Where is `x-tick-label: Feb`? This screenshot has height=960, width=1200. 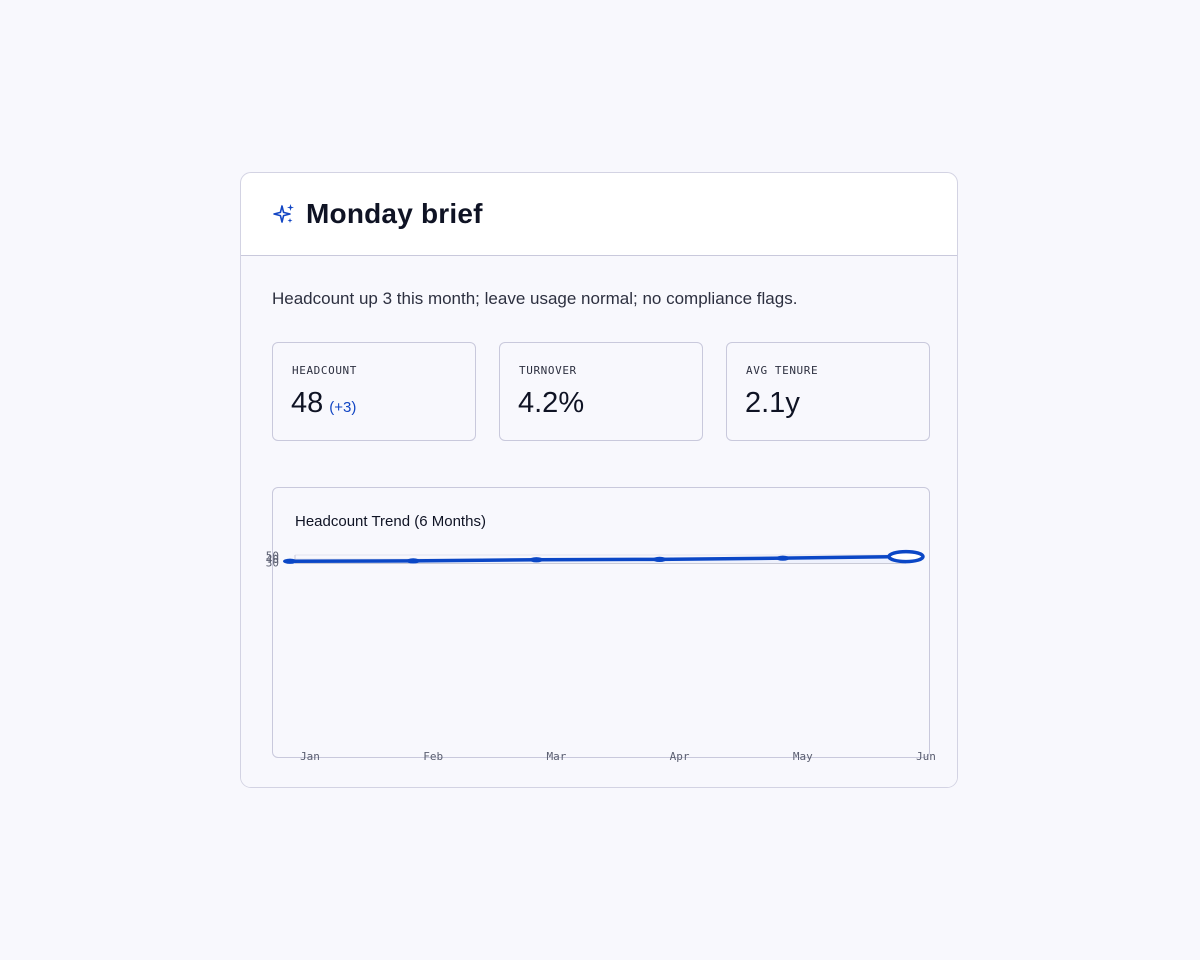
x-tick-label: Feb is located at coordinates (433, 756).